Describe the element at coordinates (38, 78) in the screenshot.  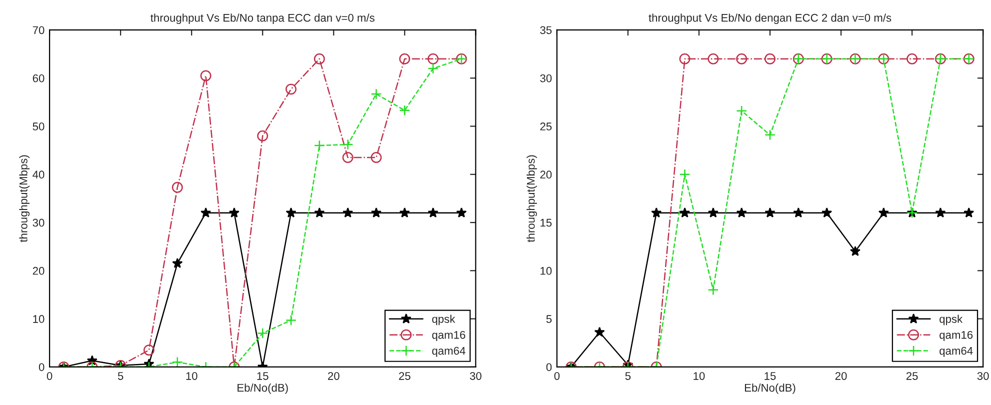
I see `y-tick-label: 60` at that location.